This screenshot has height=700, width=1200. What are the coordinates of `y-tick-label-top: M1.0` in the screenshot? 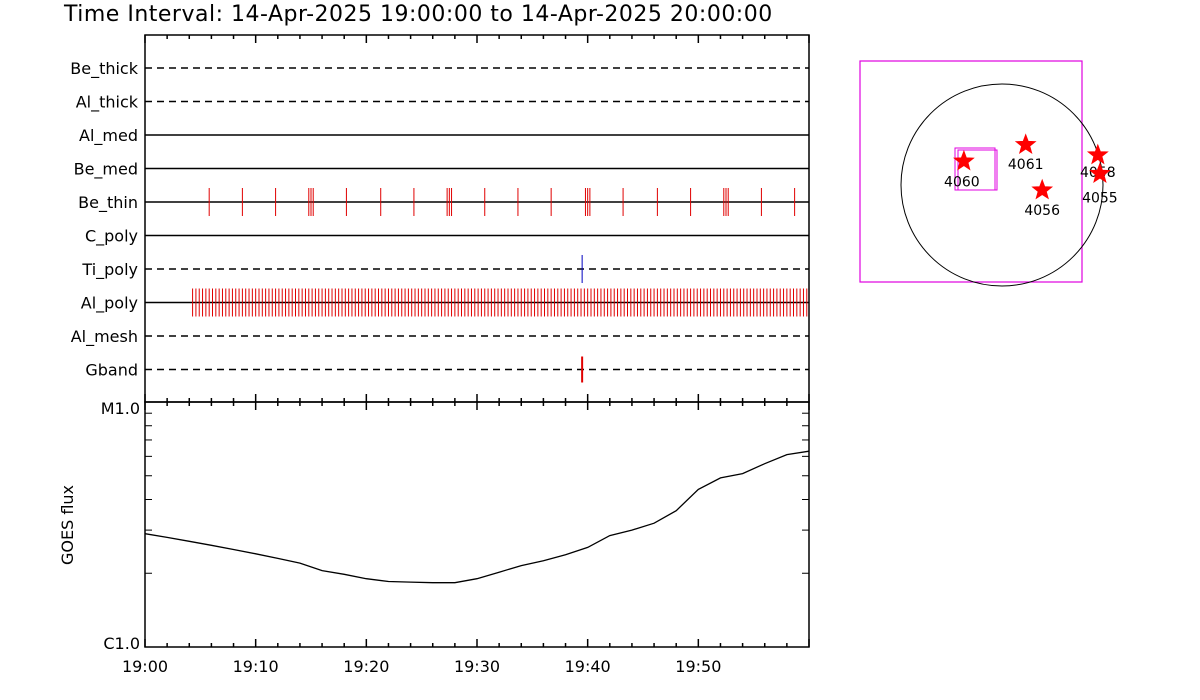 It's located at (120, 408).